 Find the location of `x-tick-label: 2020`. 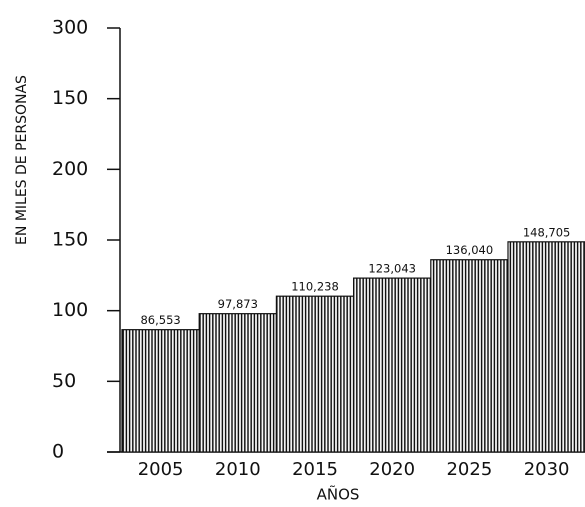

x-tick-label: 2020 is located at coordinates (392, 469).